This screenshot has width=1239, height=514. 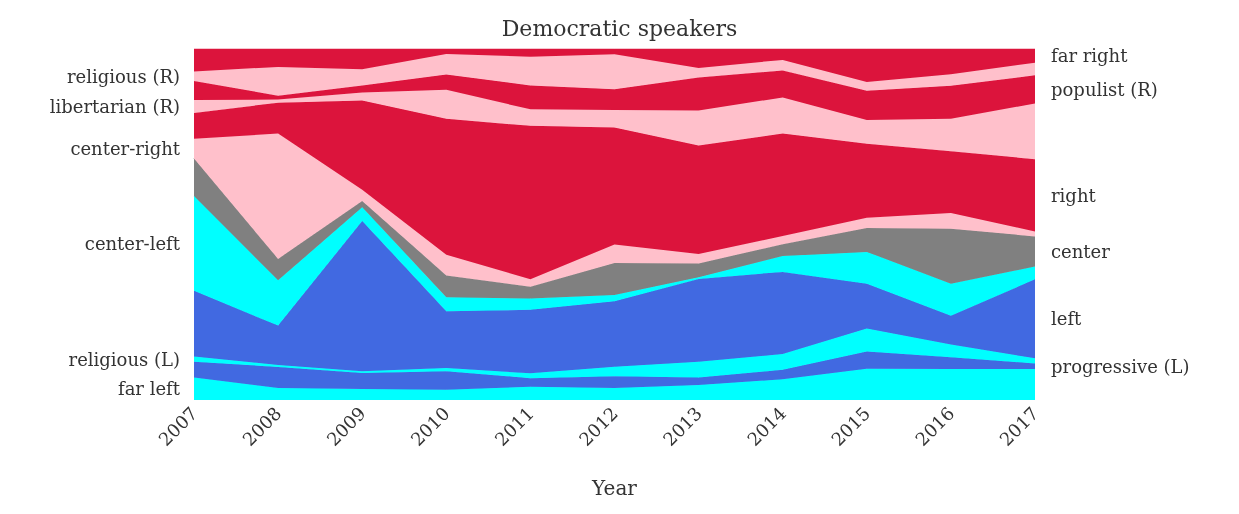 What do you see at coordinates (114, 106) in the screenshot?
I see `series-label: libertarian (R)` at bounding box center [114, 106].